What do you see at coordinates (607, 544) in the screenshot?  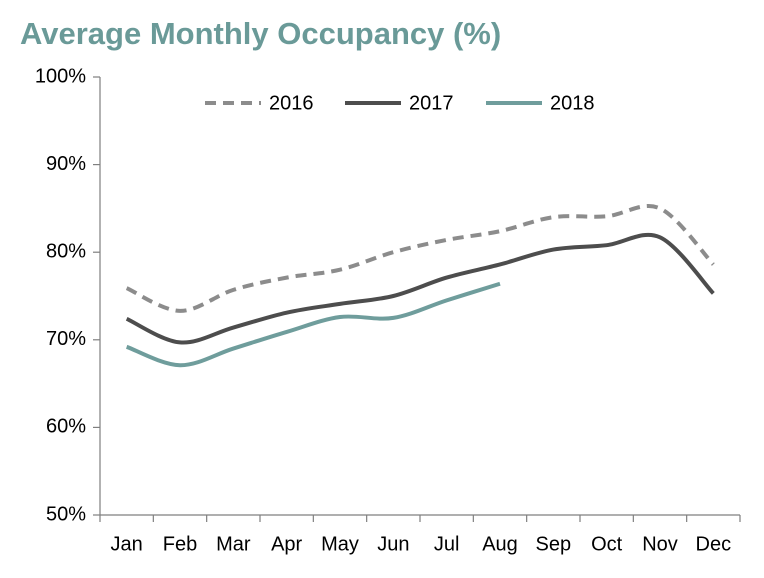 I see `x-tick-label: Oct` at bounding box center [607, 544].